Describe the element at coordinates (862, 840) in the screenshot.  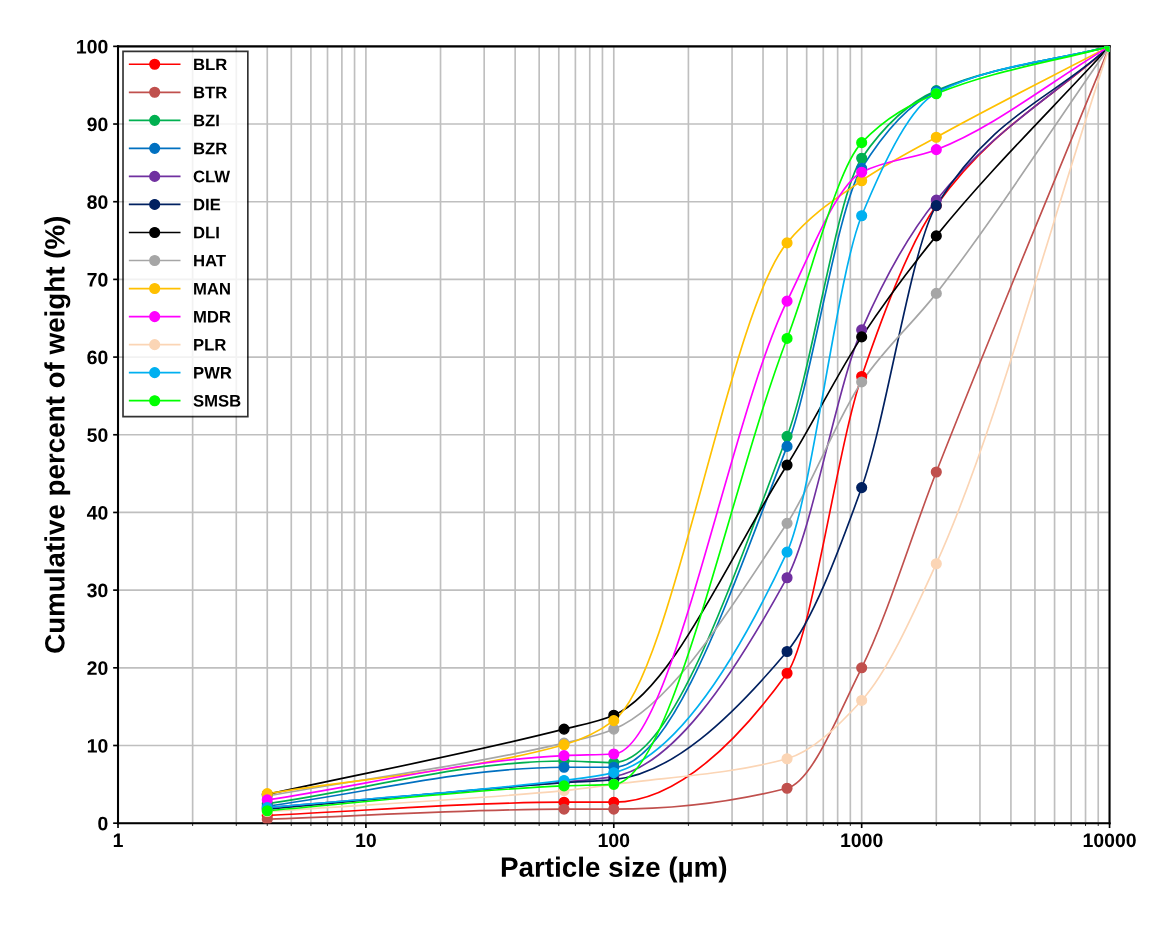
I see `x-tick-label: 1000` at that location.